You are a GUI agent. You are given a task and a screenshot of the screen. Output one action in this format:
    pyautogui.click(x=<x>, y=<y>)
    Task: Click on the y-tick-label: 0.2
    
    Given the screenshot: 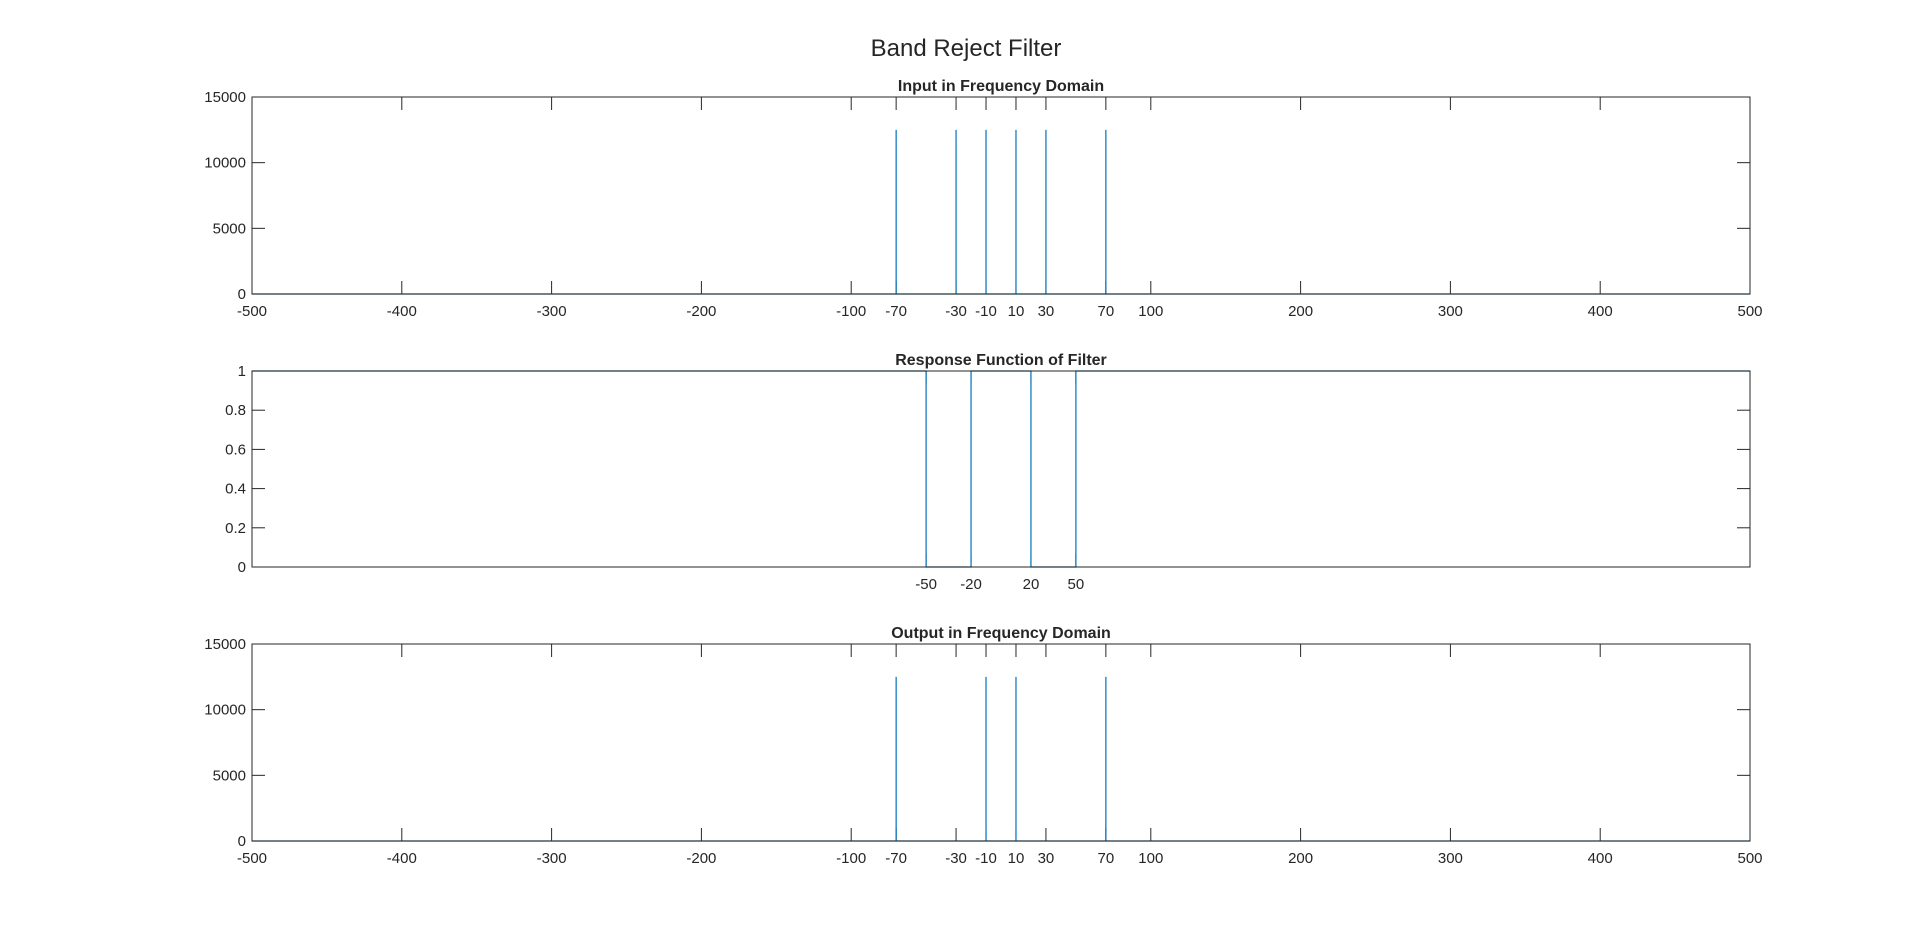 What is the action you would take?
    pyautogui.click(x=235, y=528)
    